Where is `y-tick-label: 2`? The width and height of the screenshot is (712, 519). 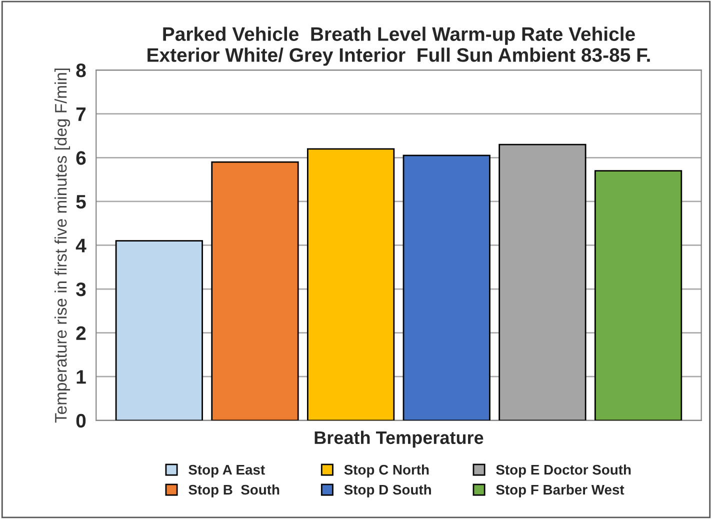
y-tick-label: 2 is located at coordinates (81, 333).